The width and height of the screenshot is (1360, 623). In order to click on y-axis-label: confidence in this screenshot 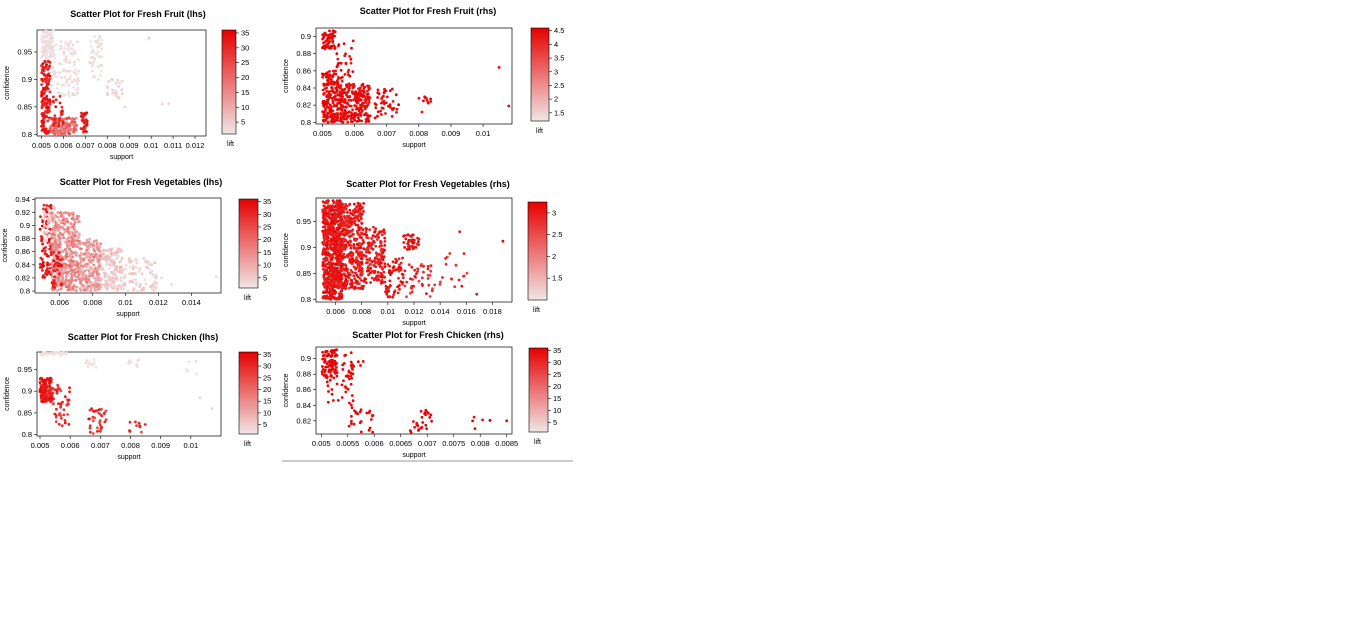, I will do `click(7, 394)`.